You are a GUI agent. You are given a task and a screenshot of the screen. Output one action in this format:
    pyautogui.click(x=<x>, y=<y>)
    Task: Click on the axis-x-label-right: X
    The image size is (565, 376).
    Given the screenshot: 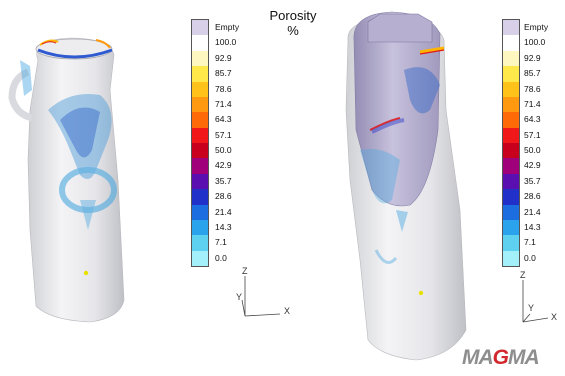 What is the action you would take?
    pyautogui.click(x=554, y=317)
    